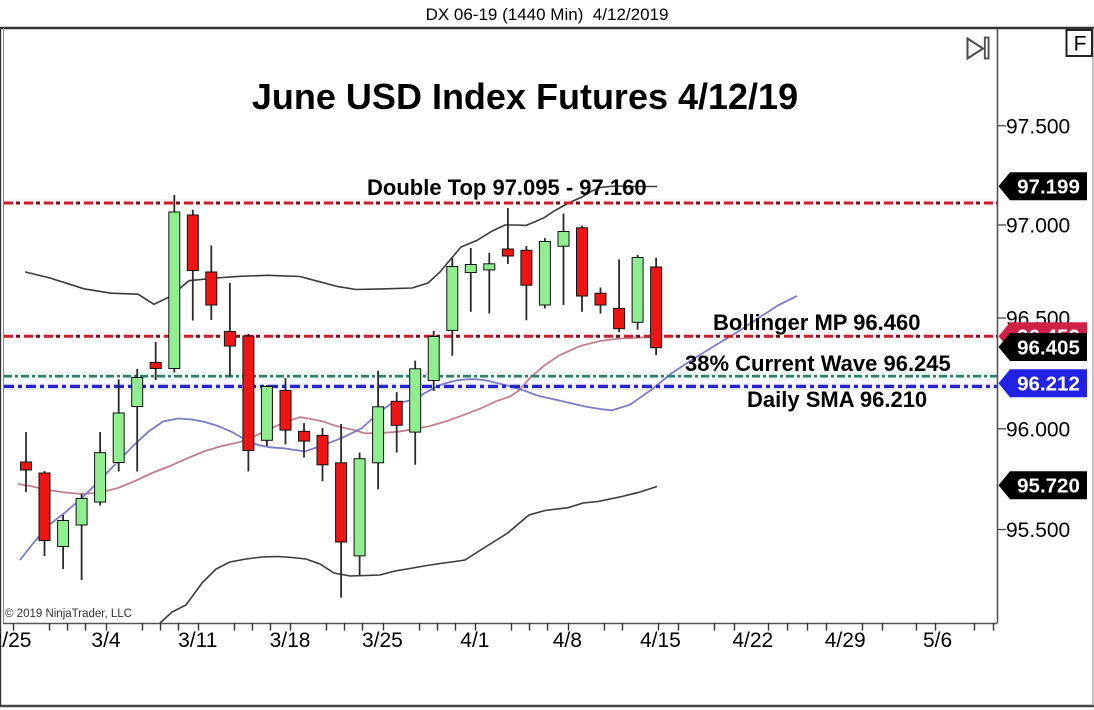  Describe the element at coordinates (1048, 187) in the screenshot. I see `svg-text: 97.199` at that location.